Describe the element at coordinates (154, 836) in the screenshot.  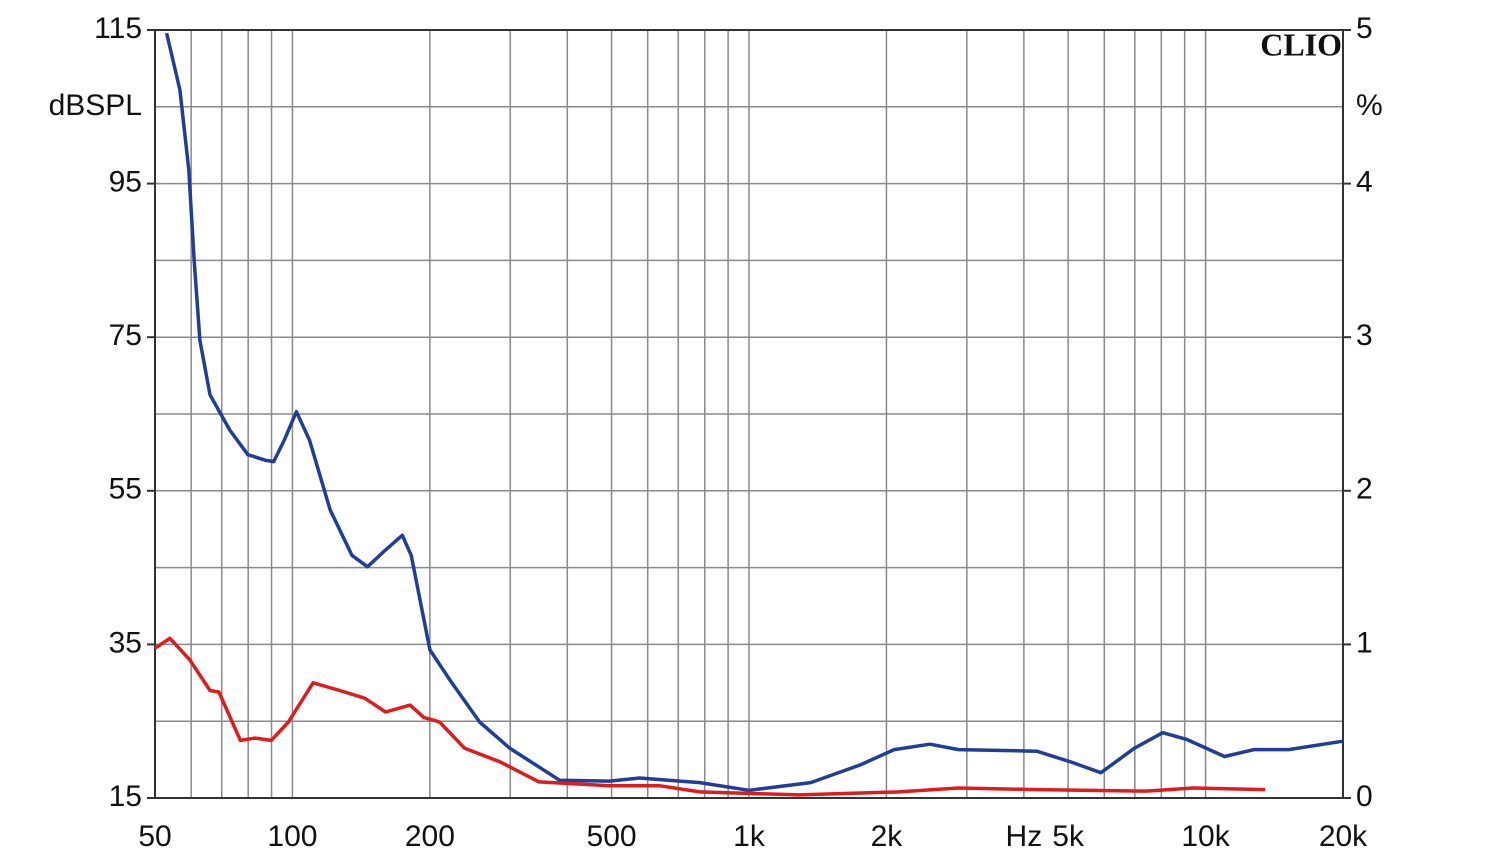
I see `x-tick-label: 50` at that location.